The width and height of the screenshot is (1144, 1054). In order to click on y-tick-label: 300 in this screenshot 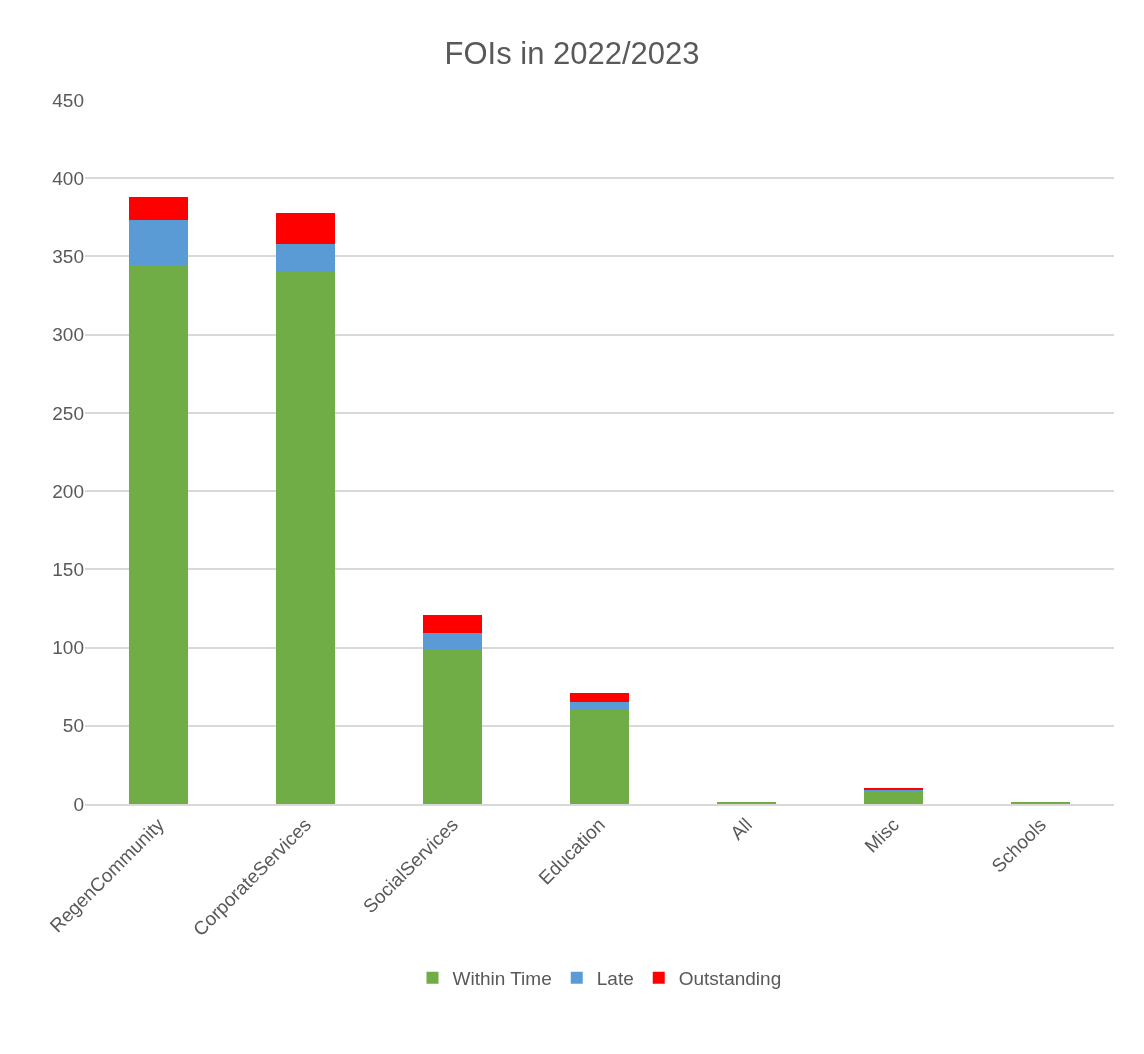, I will do `click(68, 335)`.